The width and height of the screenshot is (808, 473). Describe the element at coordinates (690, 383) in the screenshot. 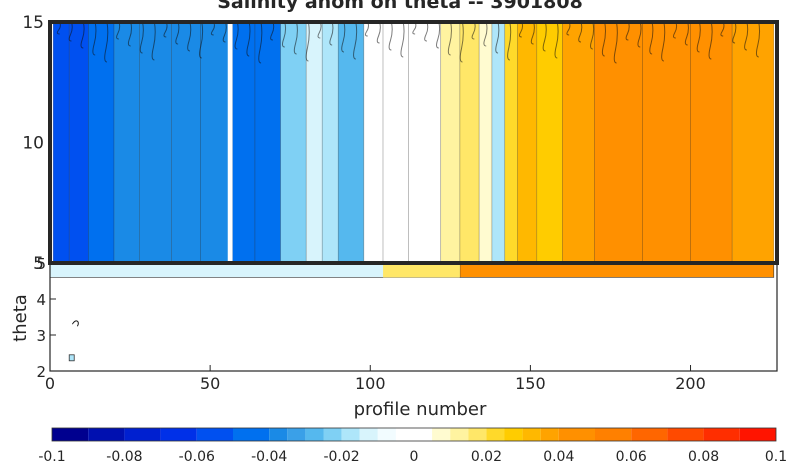

I see `x-tick-label: 200` at that location.